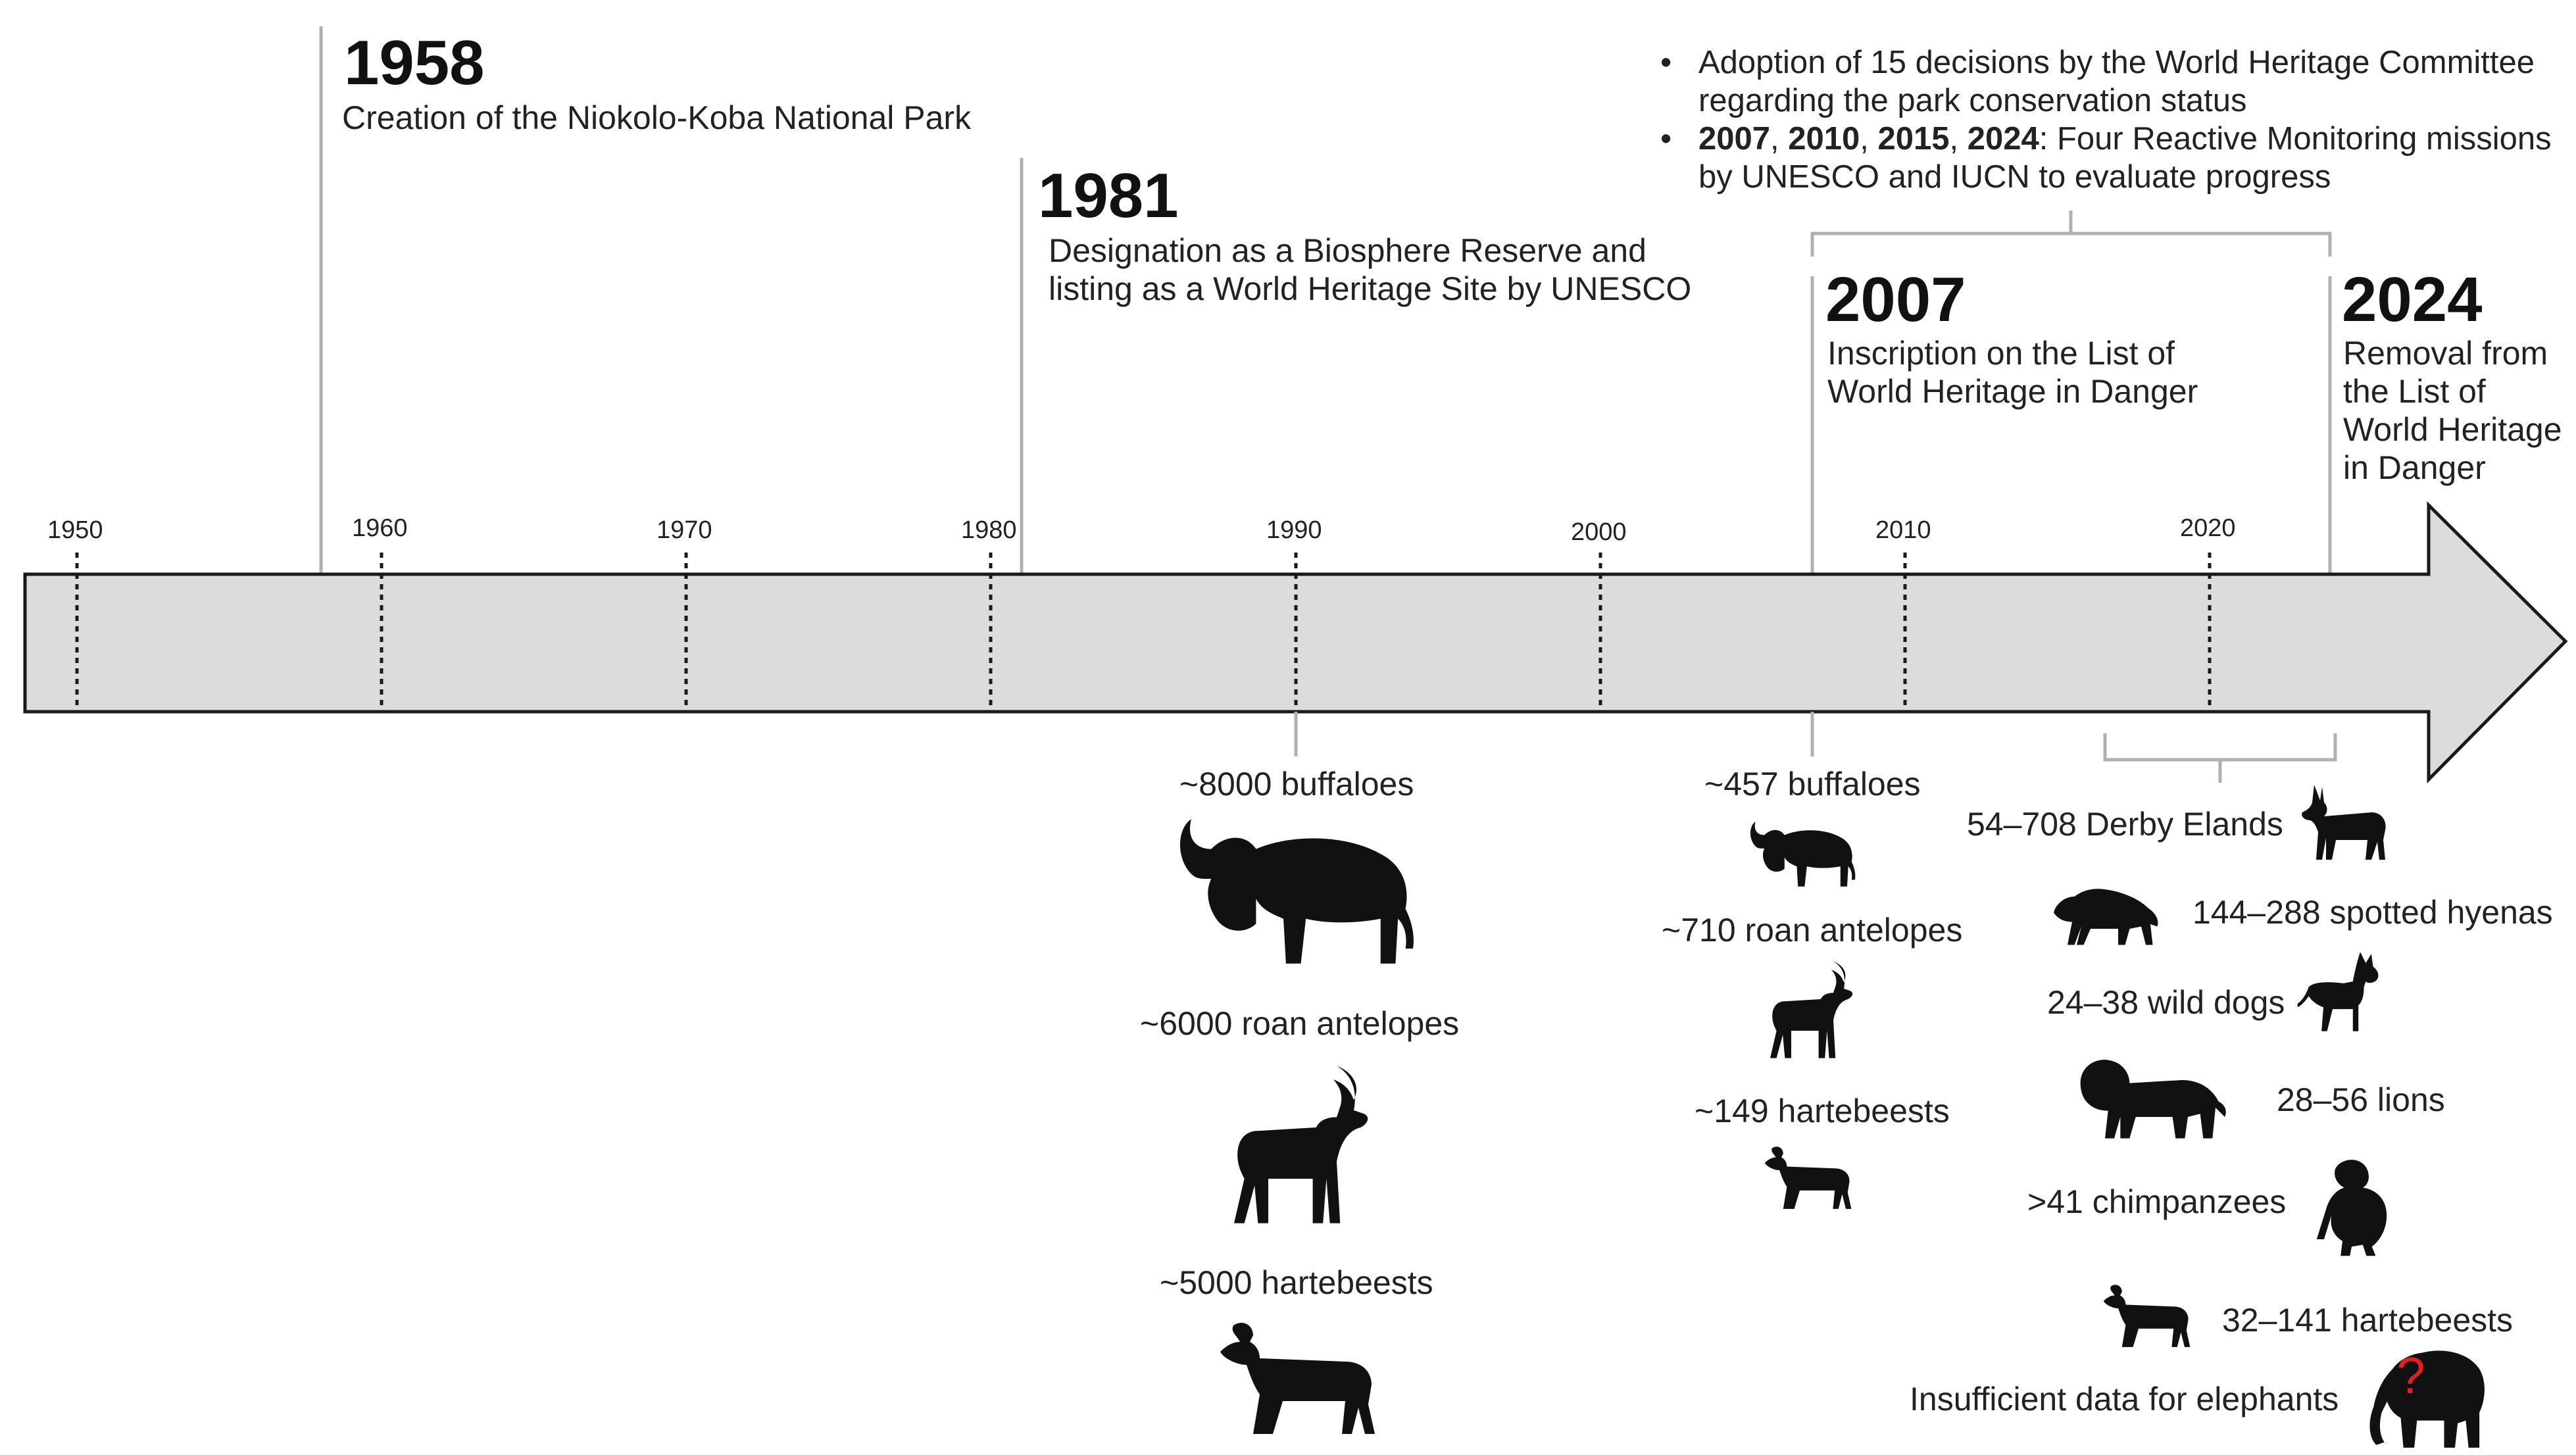 The image size is (2576, 1455). Describe the element at coordinates (1296, 891) in the screenshot. I see `buffalo-icon-1990` at that location.